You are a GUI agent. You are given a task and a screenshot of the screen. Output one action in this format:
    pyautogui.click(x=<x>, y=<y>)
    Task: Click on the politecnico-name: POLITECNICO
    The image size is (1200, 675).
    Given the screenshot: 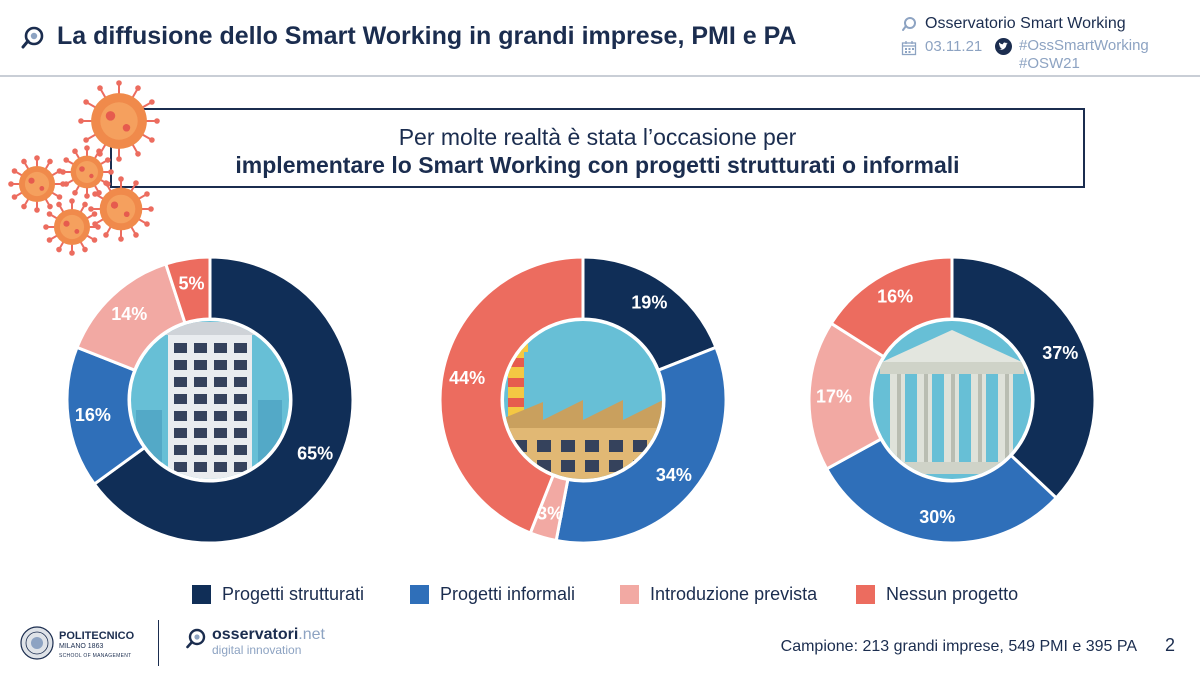 What is the action you would take?
    pyautogui.click(x=97, y=636)
    